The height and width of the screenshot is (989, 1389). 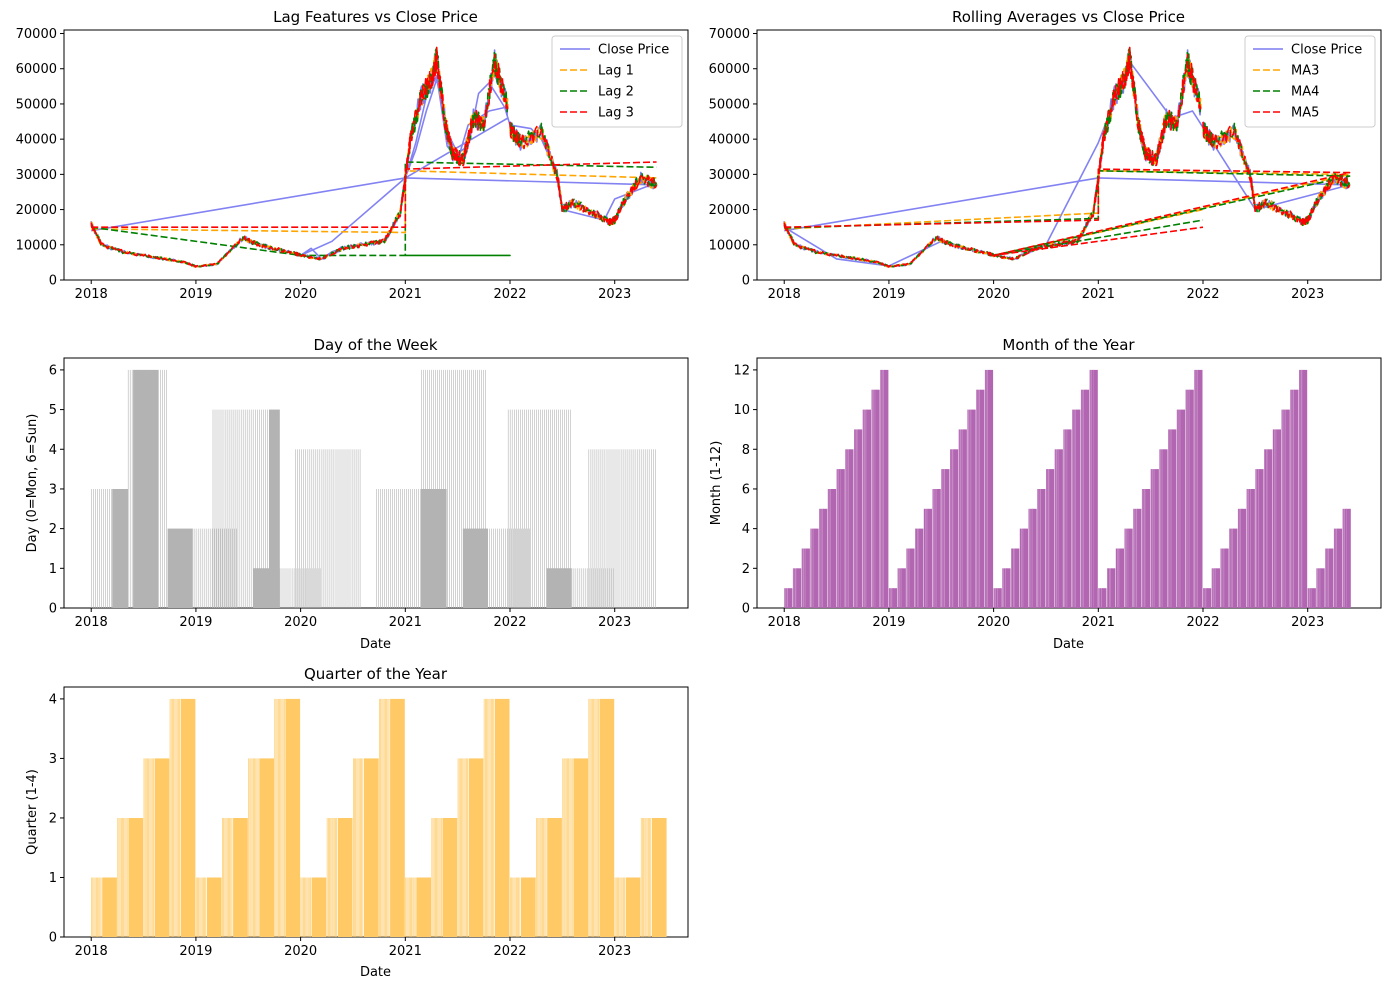 What do you see at coordinates (617, 81) in the screenshot?
I see `lag-legend-box` at bounding box center [617, 81].